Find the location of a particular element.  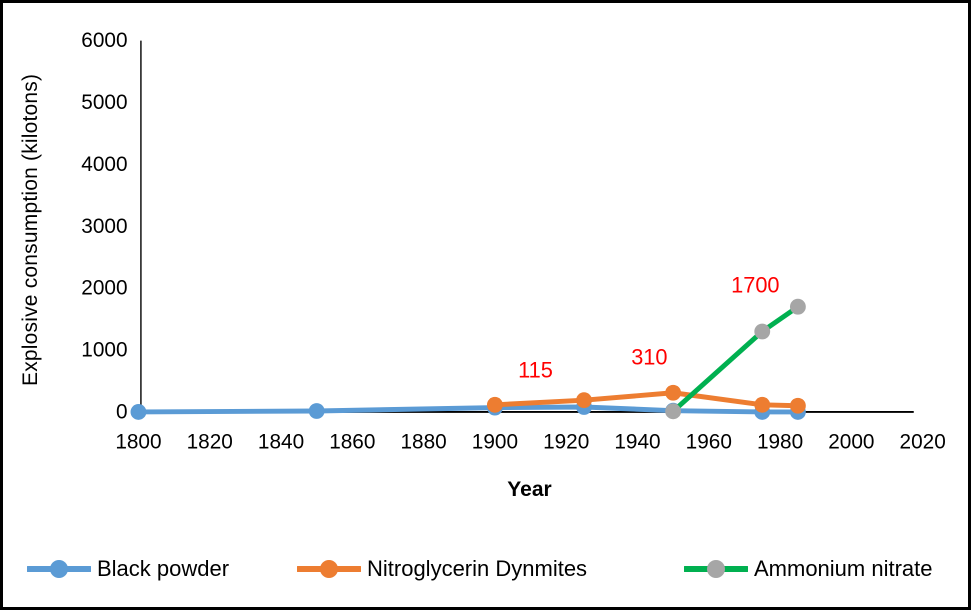

series-line-ammonium-nitrate is located at coordinates (735, 359).